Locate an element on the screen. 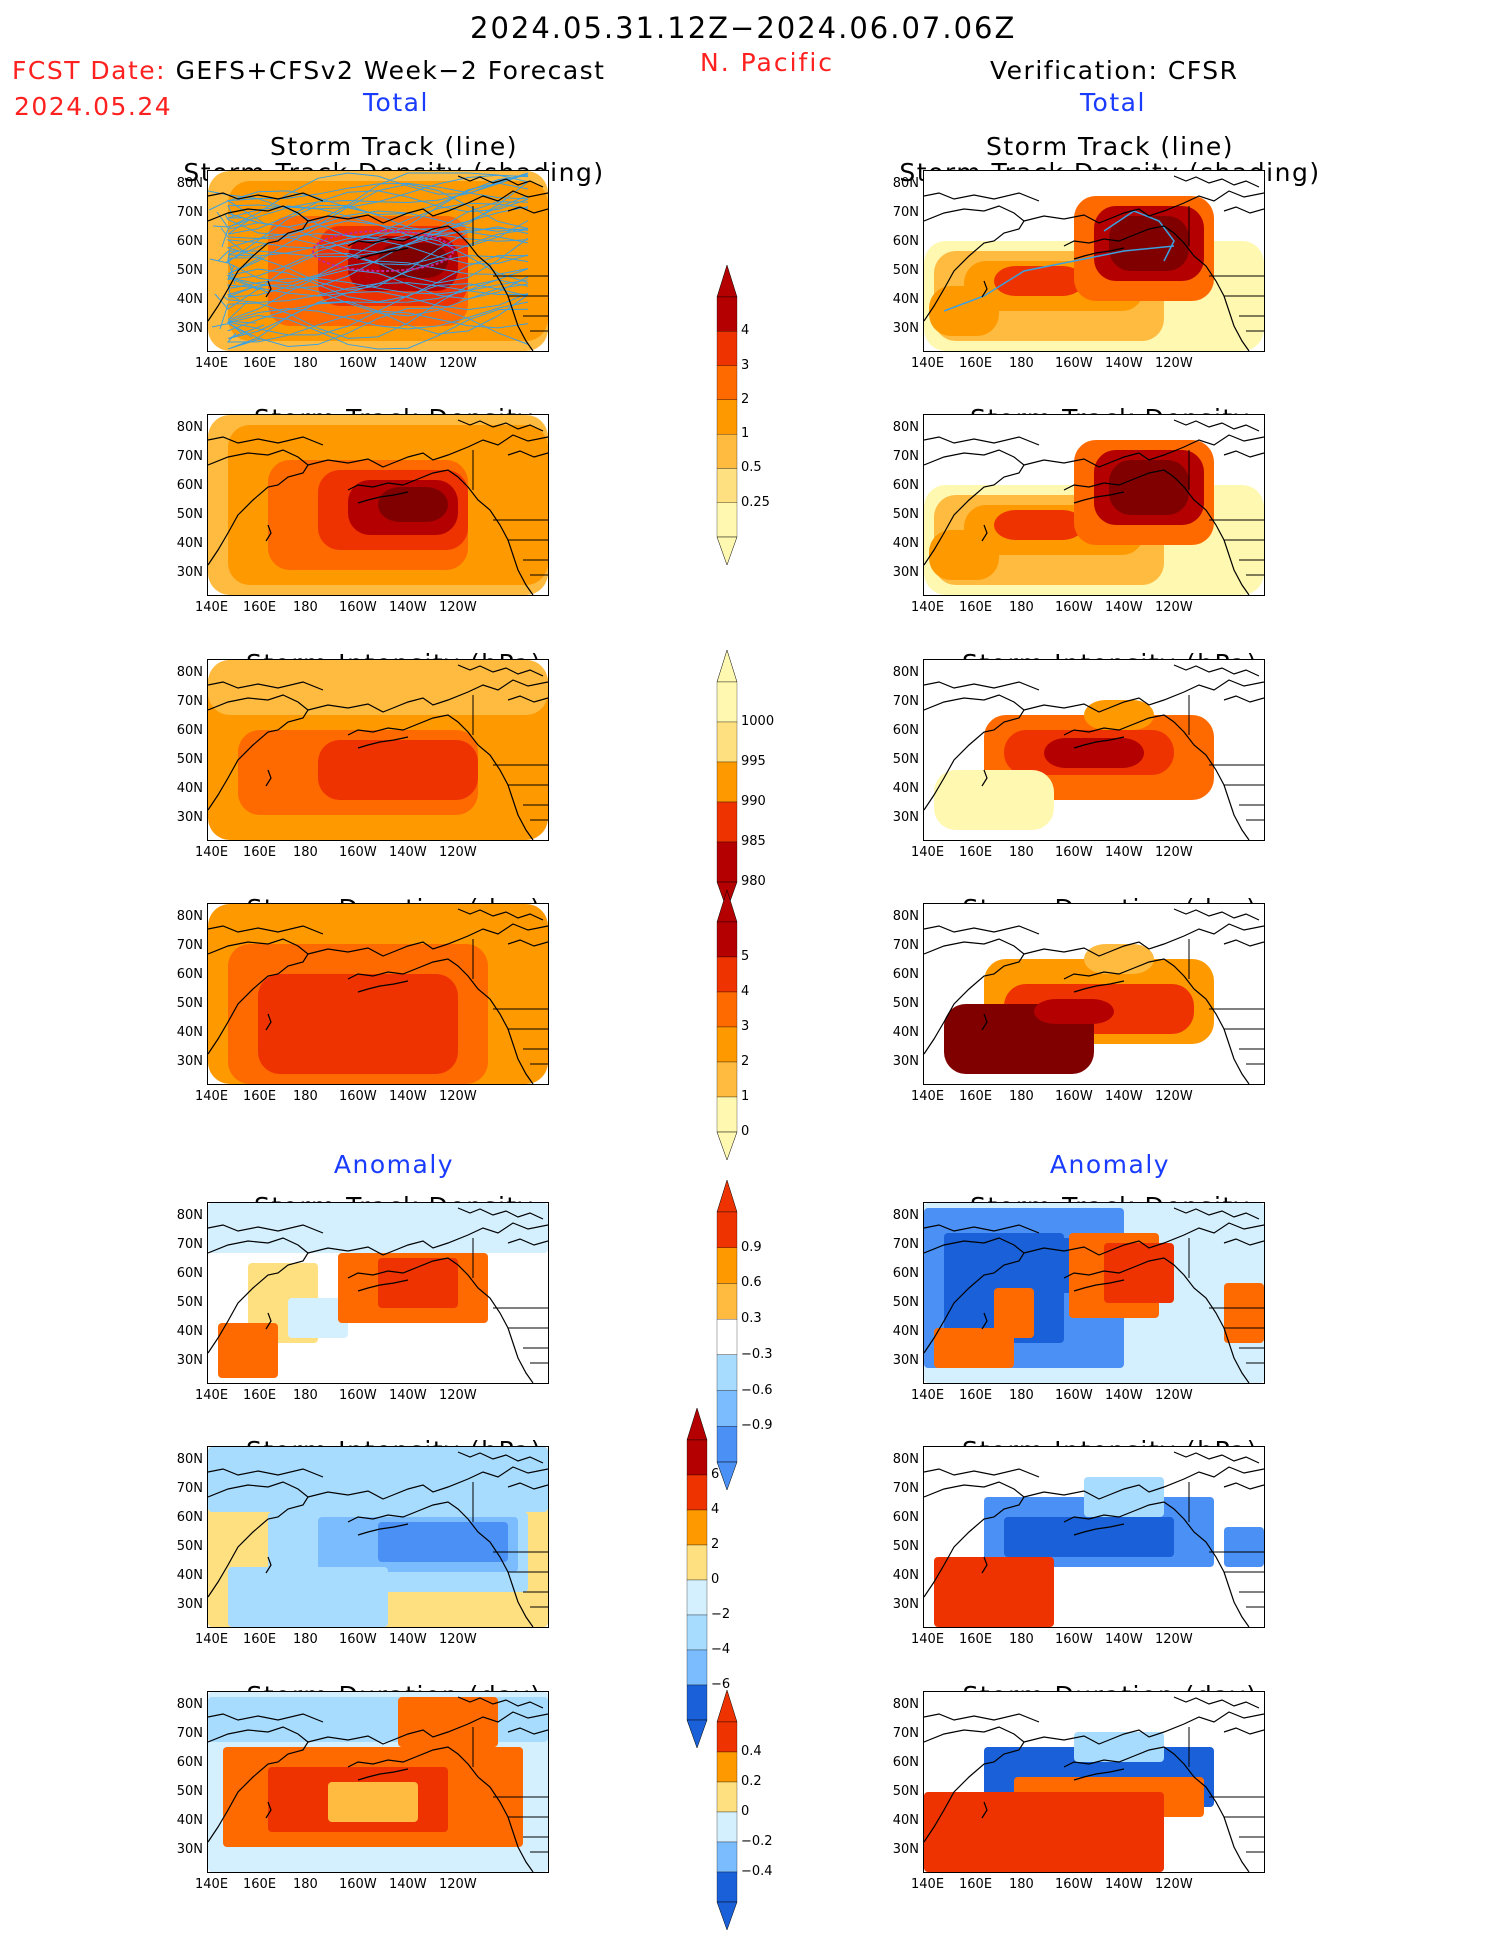 This screenshot has height=1934, width=1487. map-svg-track-line-left is located at coordinates (378, 261).